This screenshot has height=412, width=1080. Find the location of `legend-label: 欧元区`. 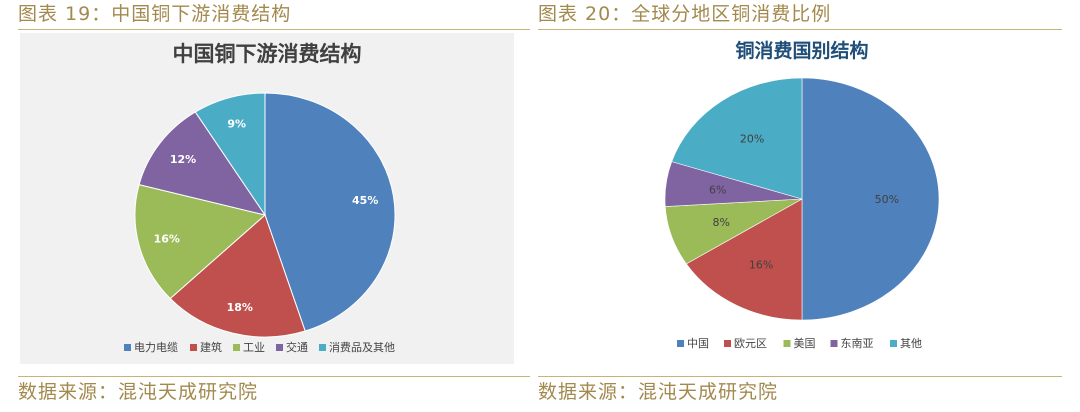

legend-label: 欧元区 is located at coordinates (750, 343).